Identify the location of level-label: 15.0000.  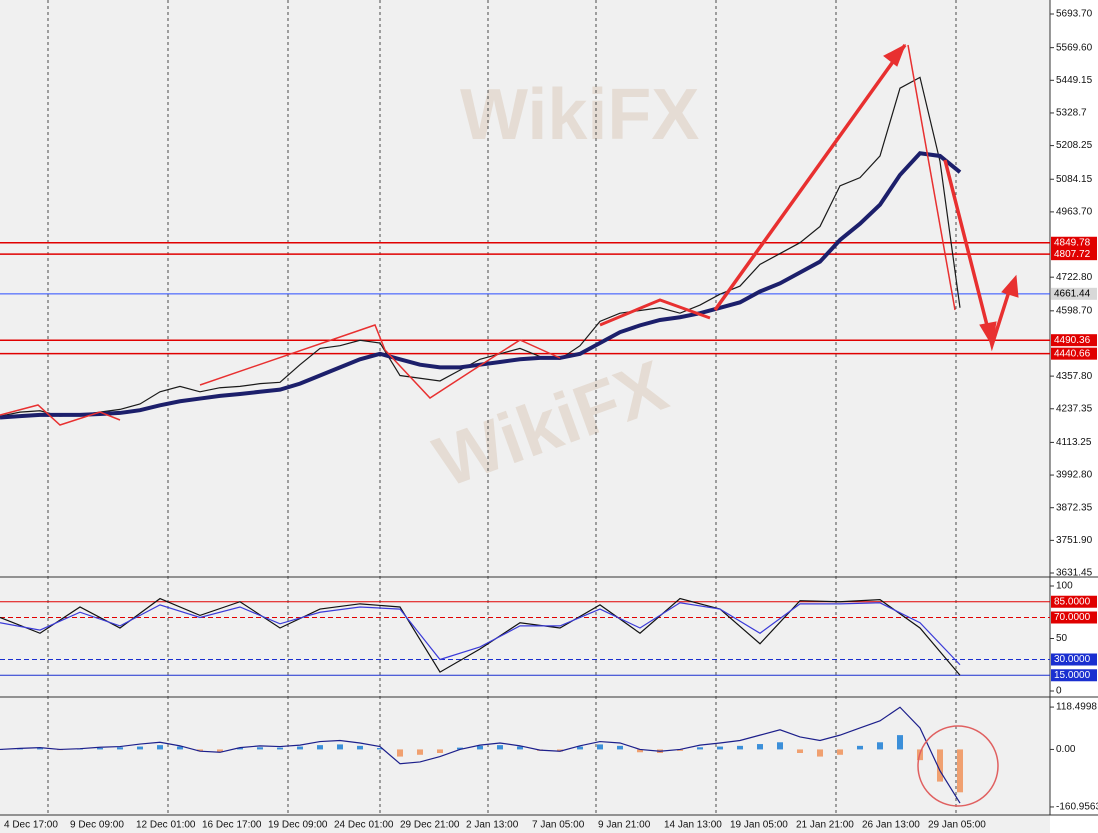
(1072, 675).